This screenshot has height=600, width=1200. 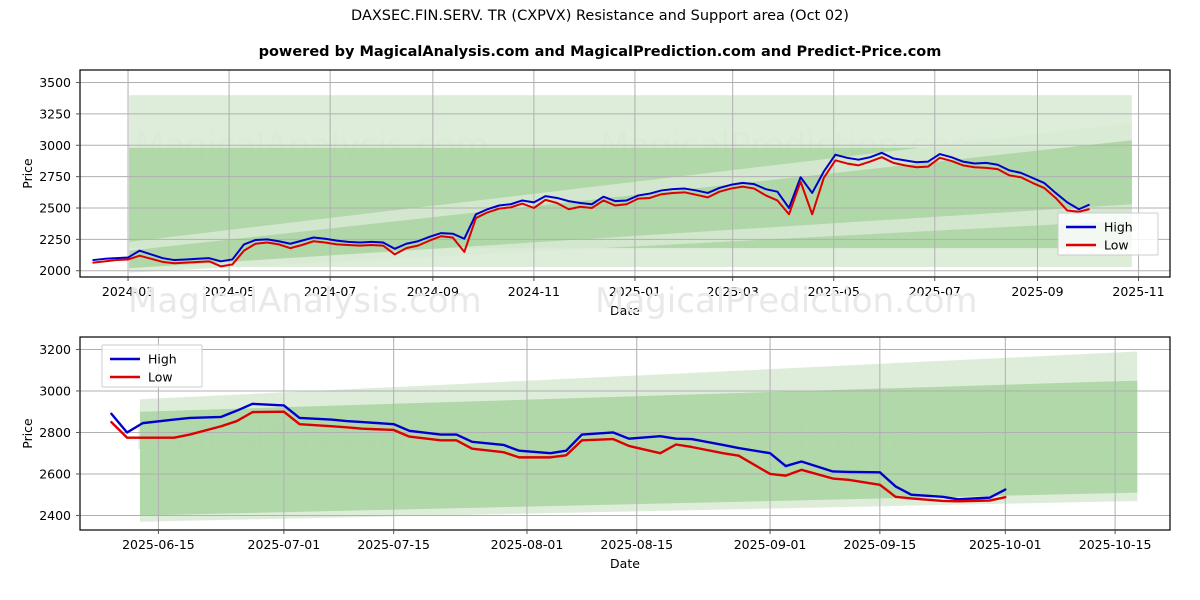 What do you see at coordinates (733, 291) in the screenshot?
I see `xtick-label-overview-6: 2025-03` at bounding box center [733, 291].